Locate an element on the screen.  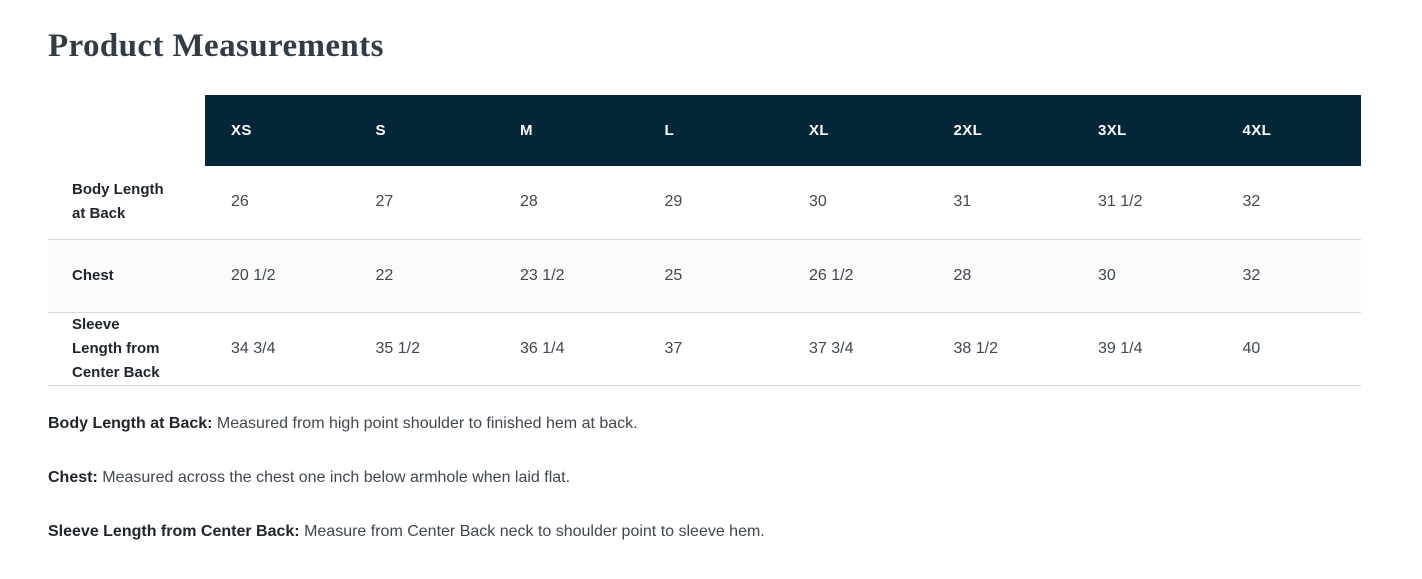
row-label-chest: Chest is located at coordinates (126, 276).